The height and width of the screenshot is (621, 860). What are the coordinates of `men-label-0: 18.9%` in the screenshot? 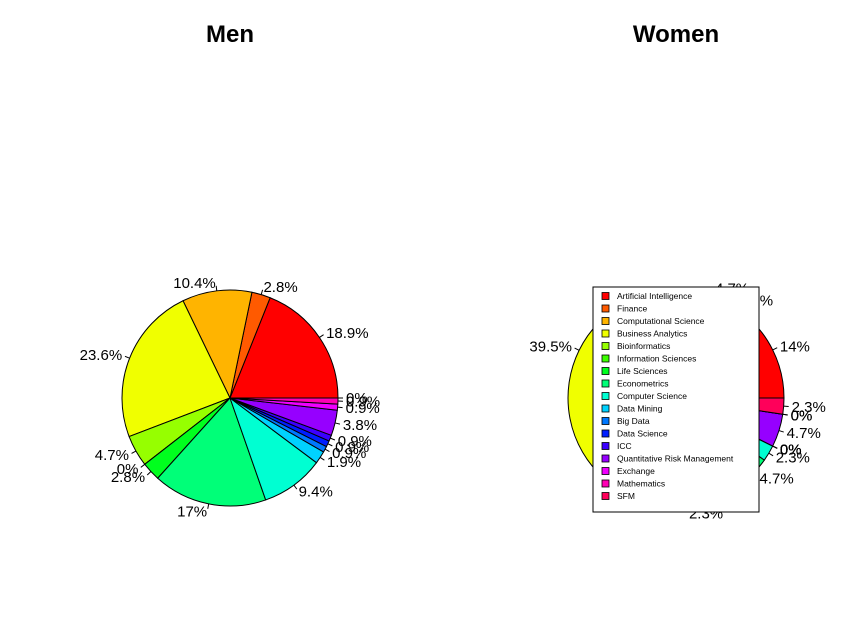 It's located at (347, 333).